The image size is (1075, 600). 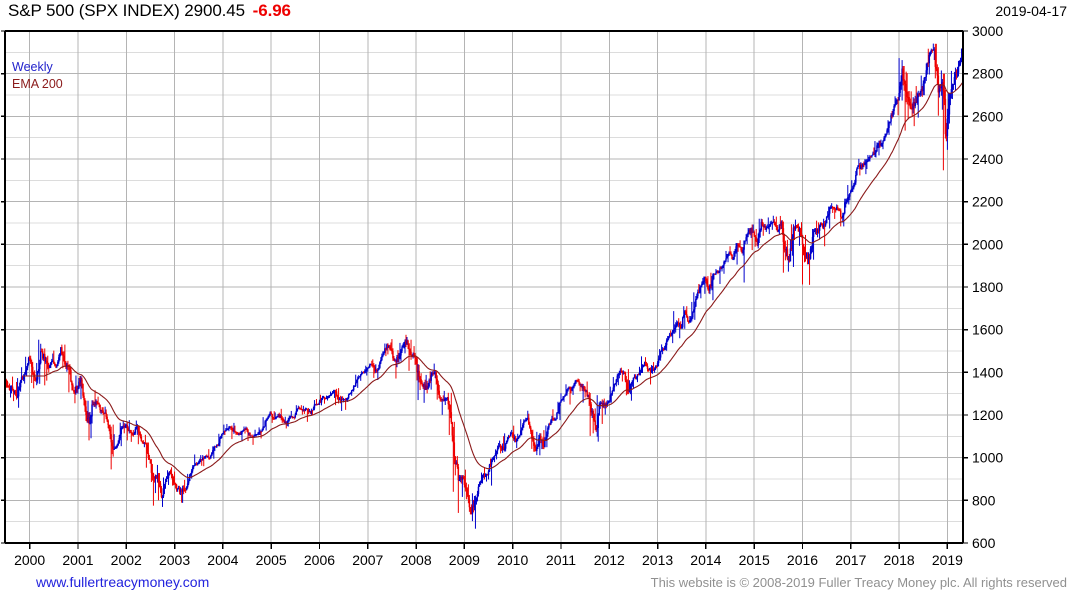 What do you see at coordinates (561, 560) in the screenshot?
I see `svg-text: 2011` at bounding box center [561, 560].